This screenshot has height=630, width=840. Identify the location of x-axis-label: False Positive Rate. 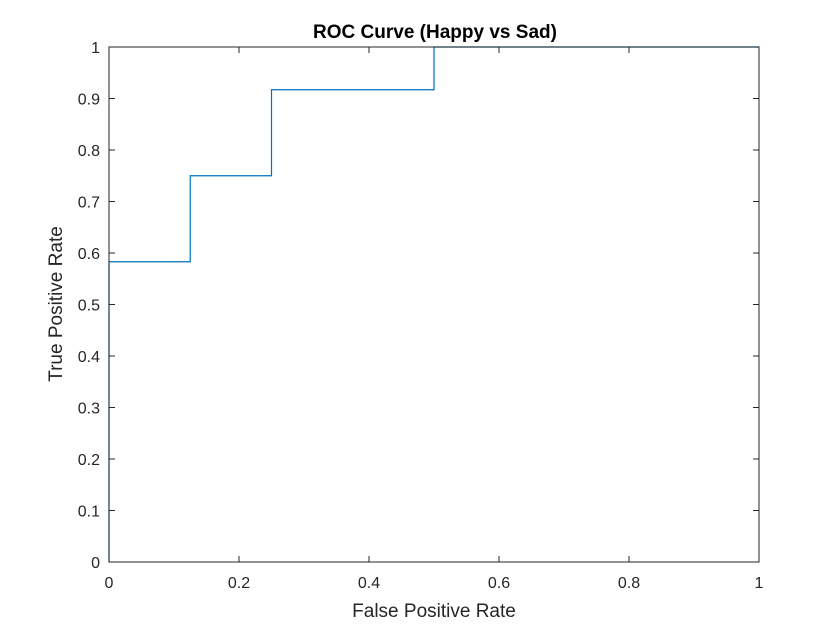
(434, 611).